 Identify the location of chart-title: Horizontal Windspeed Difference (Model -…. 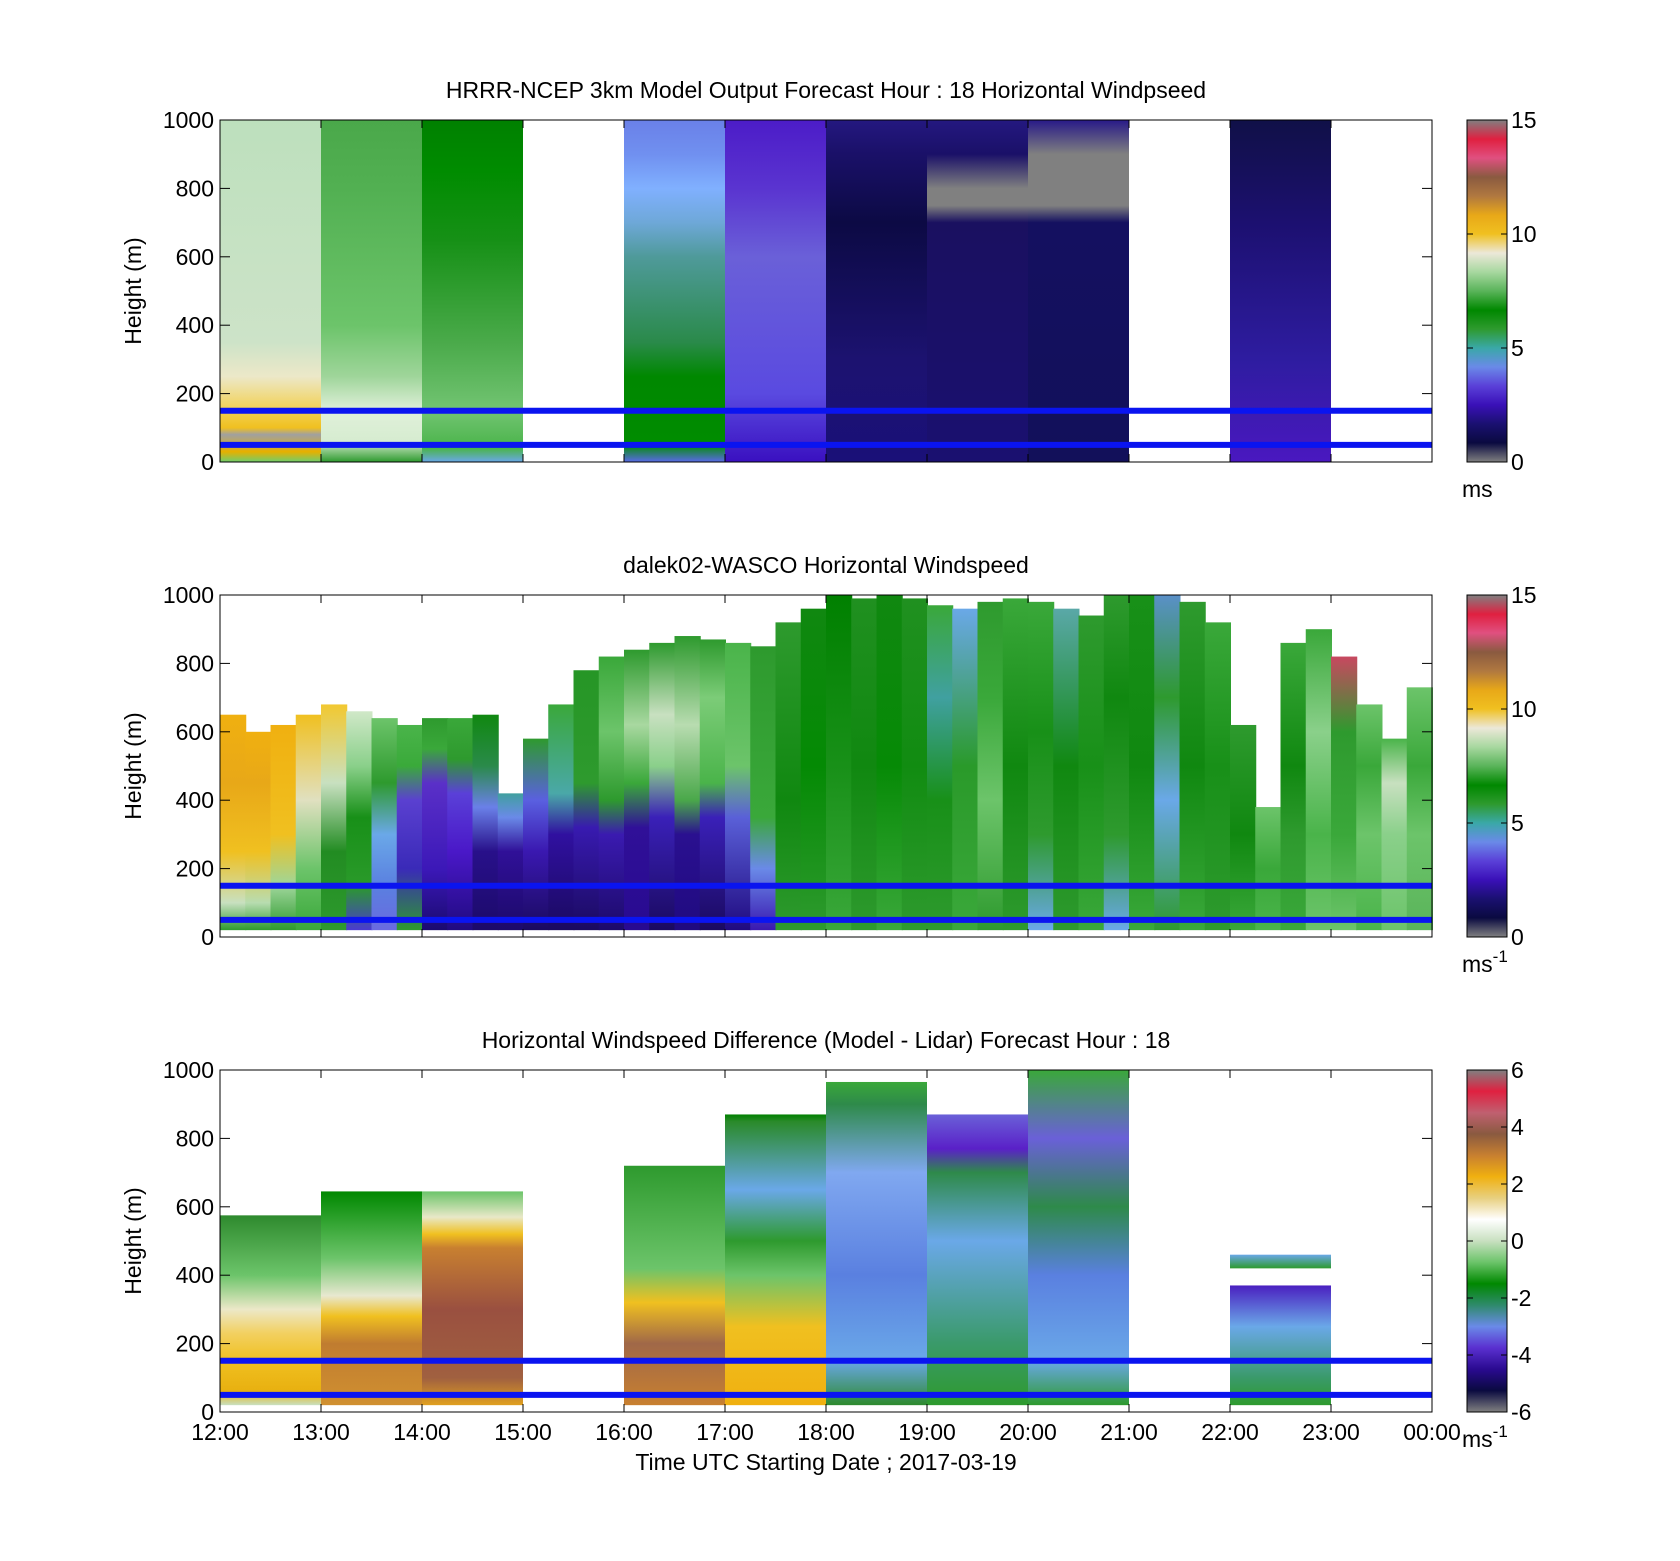
(826, 1040).